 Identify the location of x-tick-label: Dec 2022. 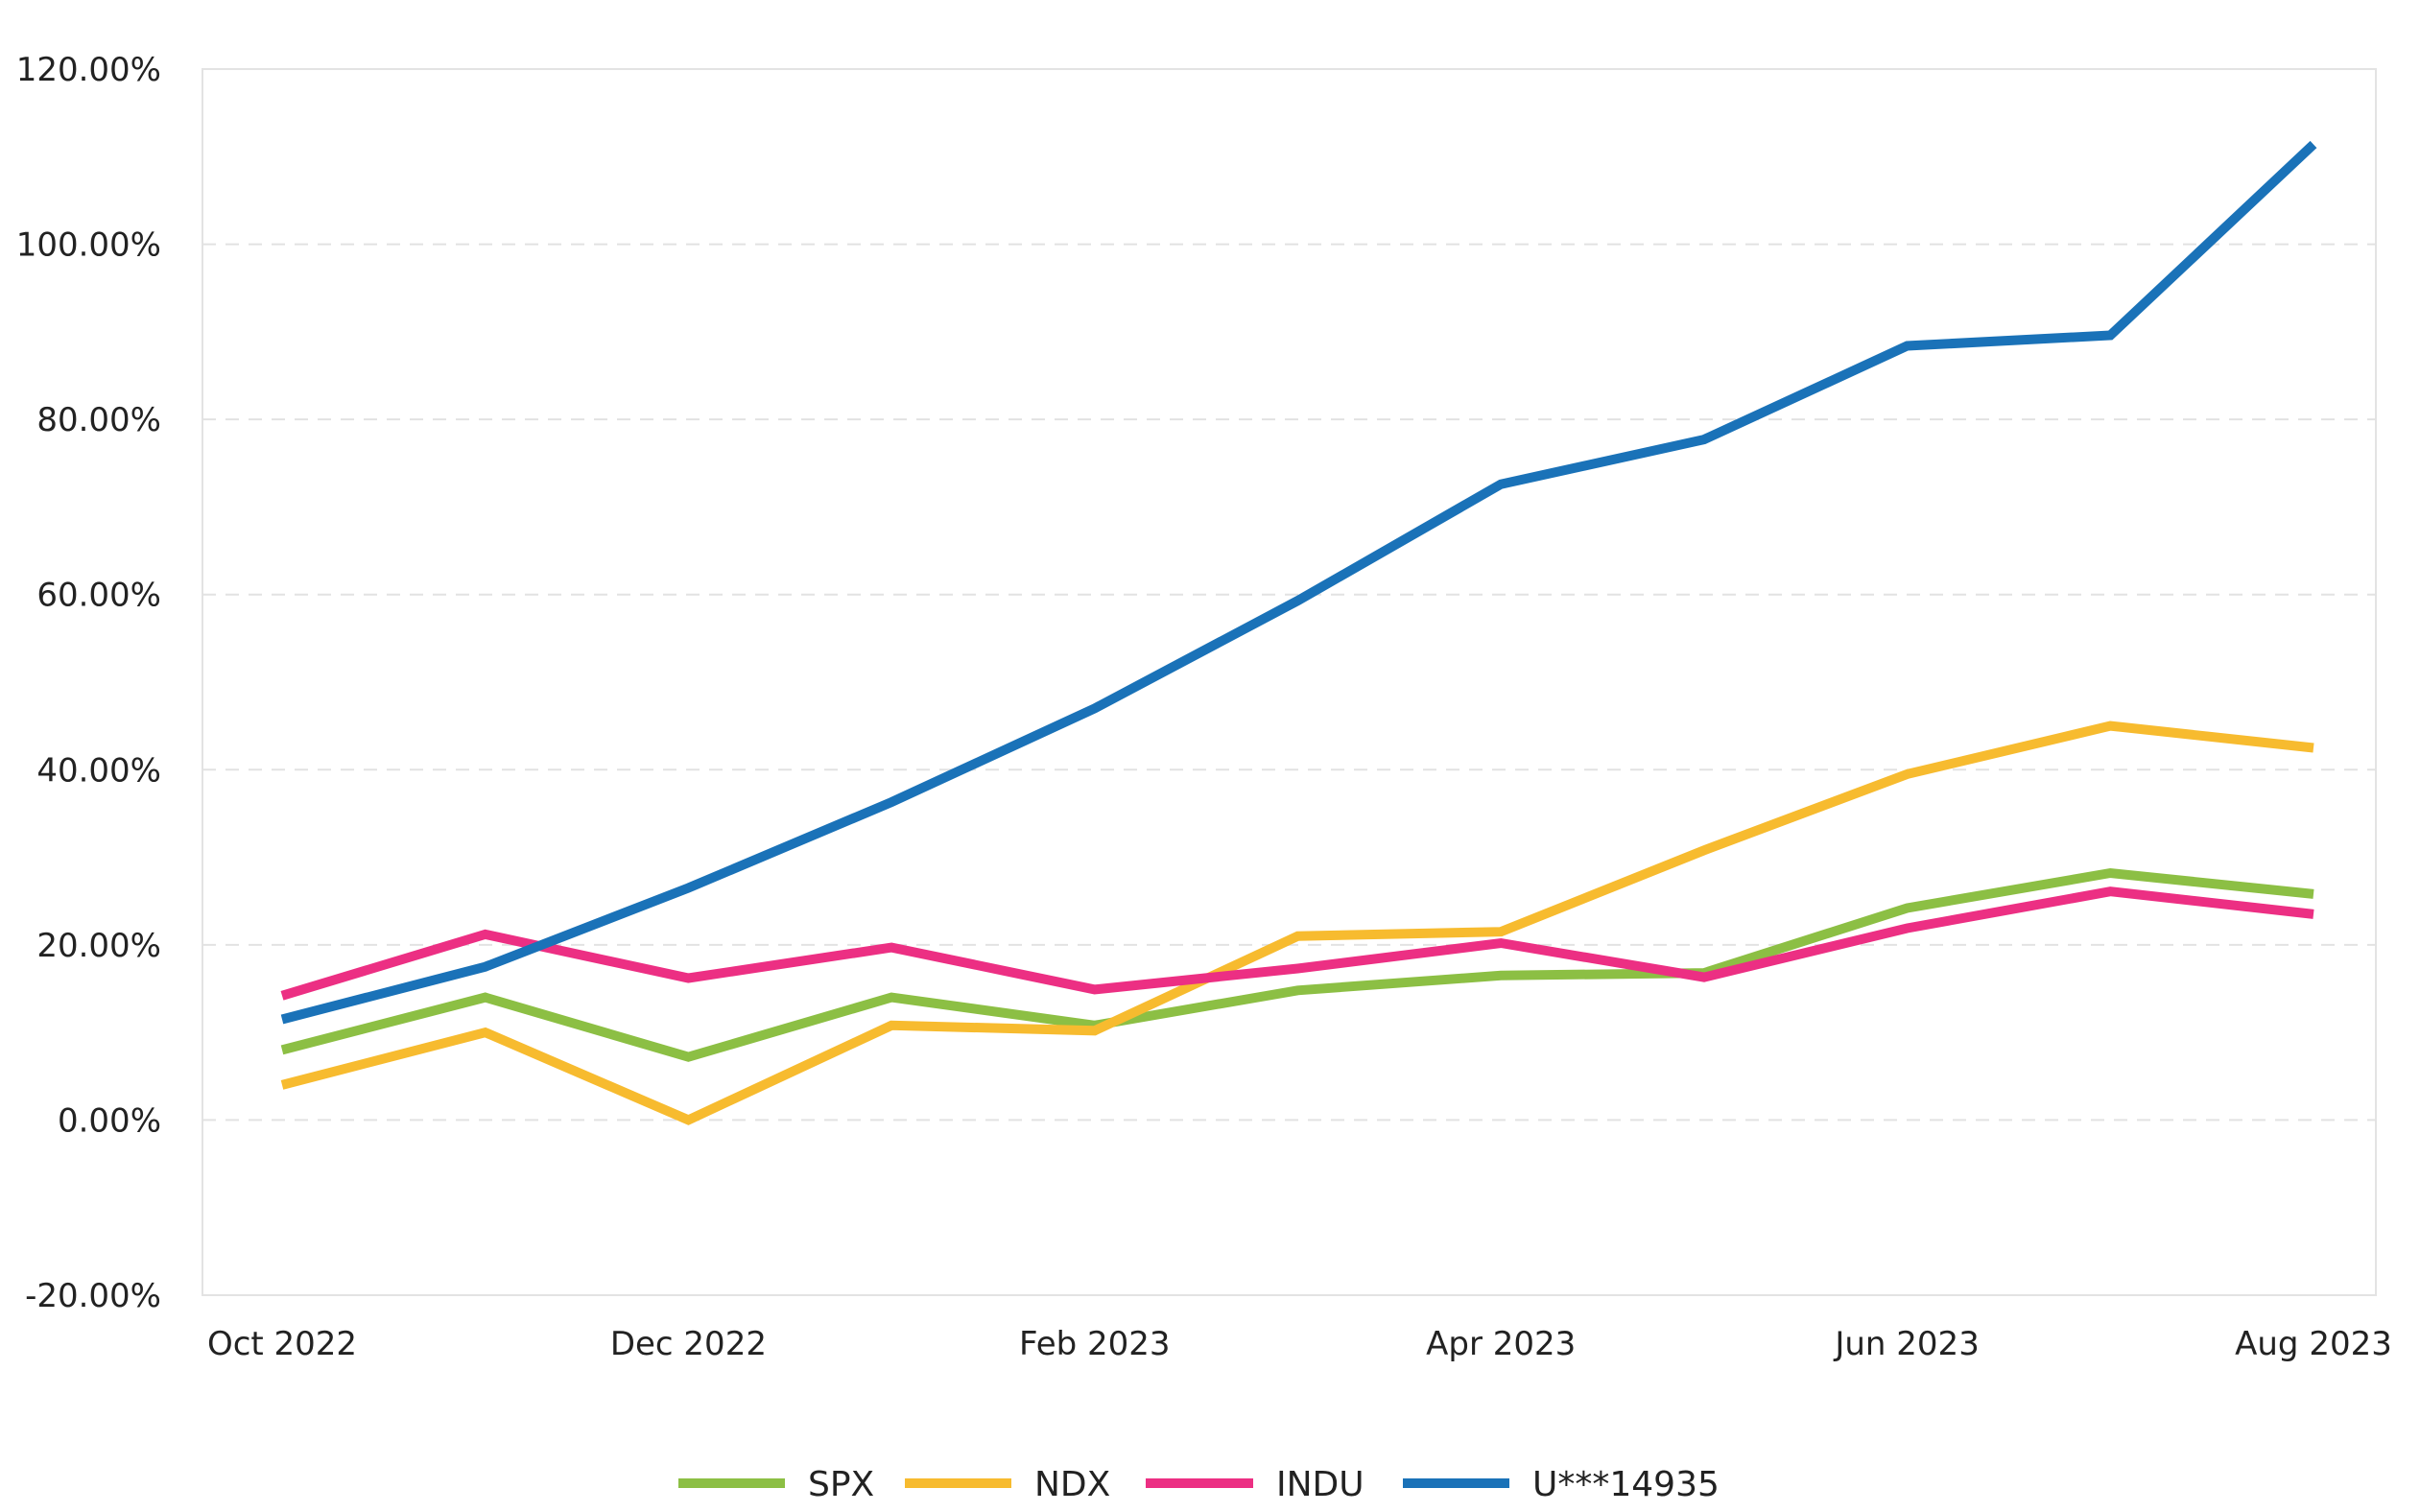
(689, 1344).